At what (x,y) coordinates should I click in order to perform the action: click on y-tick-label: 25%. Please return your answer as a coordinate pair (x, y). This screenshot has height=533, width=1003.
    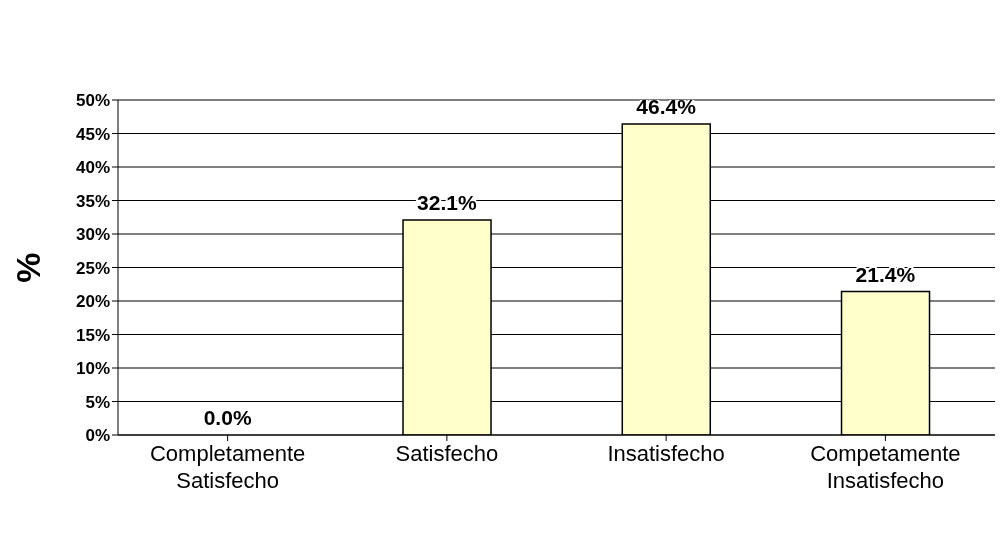
    Looking at the image, I should click on (92, 268).